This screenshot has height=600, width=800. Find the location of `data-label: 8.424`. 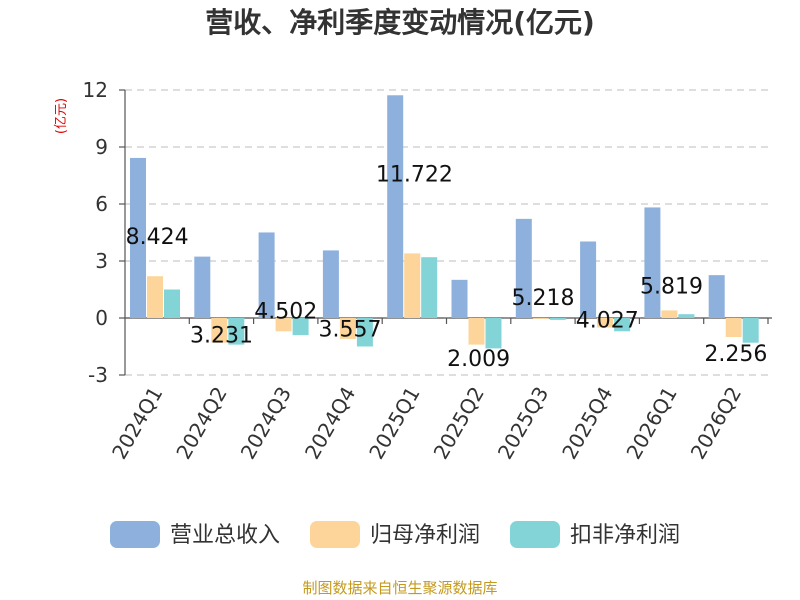

data-label: 8.424 is located at coordinates (157, 237).